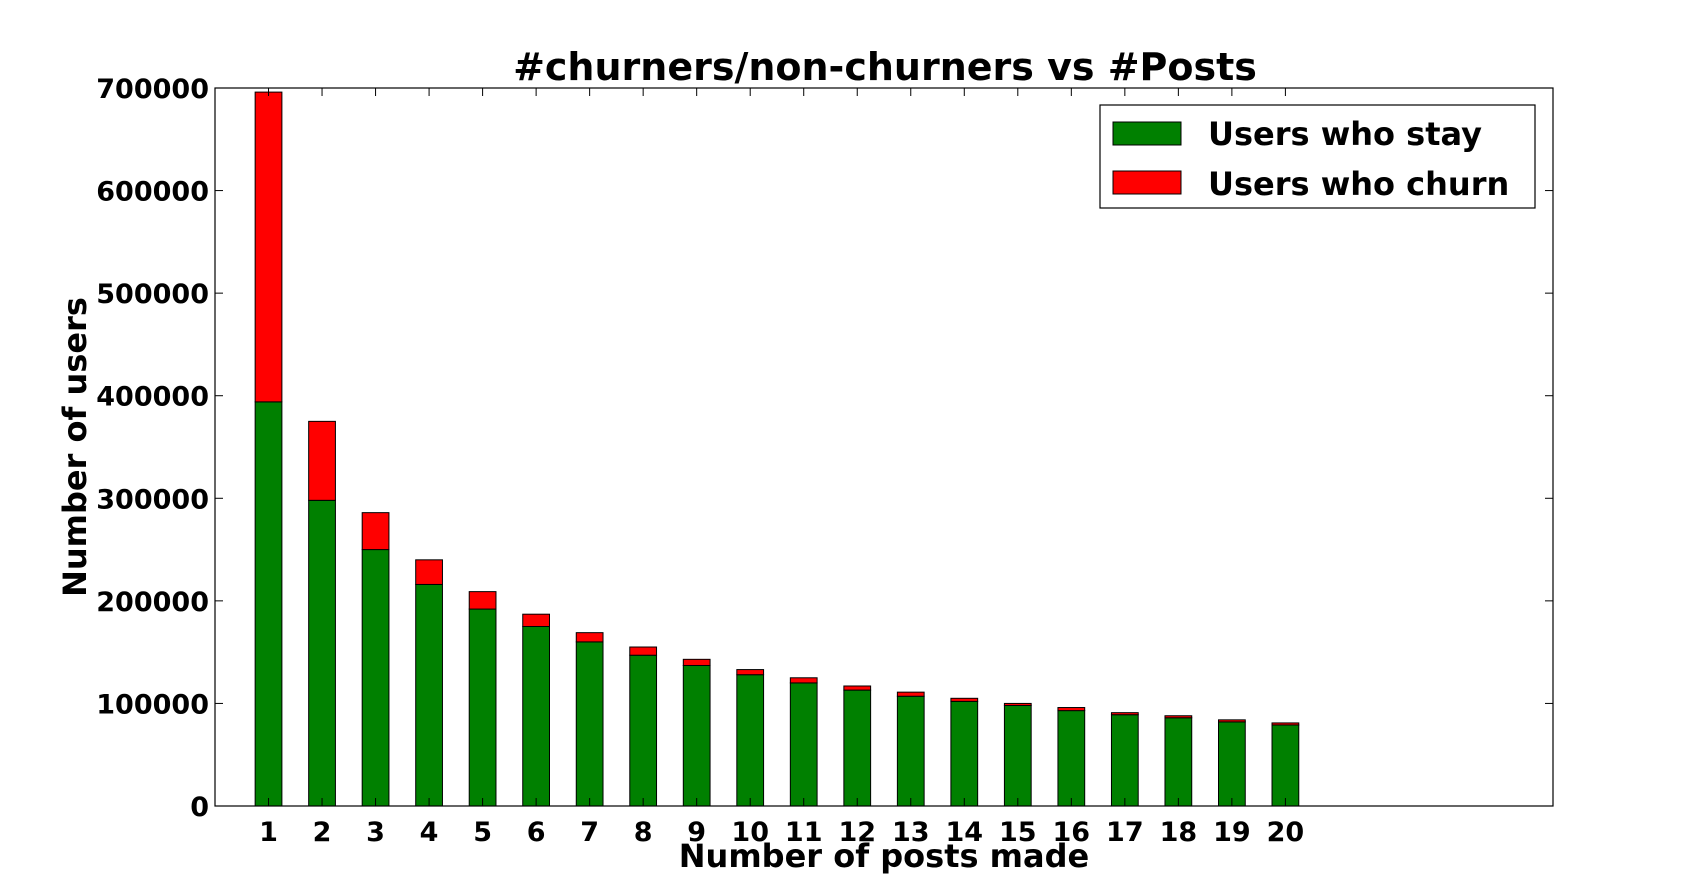  What do you see at coordinates (152, 602) in the screenshot?
I see `y-tick-label: 200000` at bounding box center [152, 602].